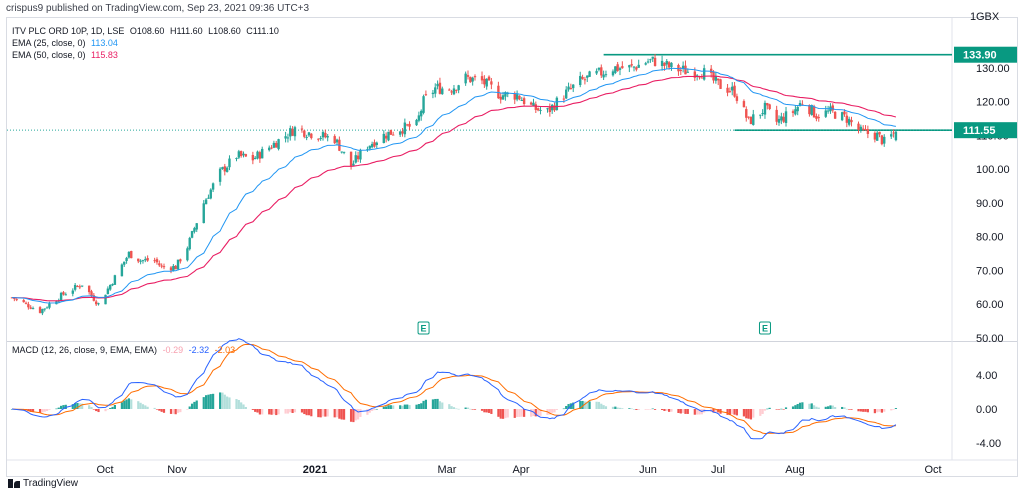 The height and width of the screenshot is (496, 1024). I want to click on ema50-legend: EMA (50, close, 0) 115.83, so click(65, 55).